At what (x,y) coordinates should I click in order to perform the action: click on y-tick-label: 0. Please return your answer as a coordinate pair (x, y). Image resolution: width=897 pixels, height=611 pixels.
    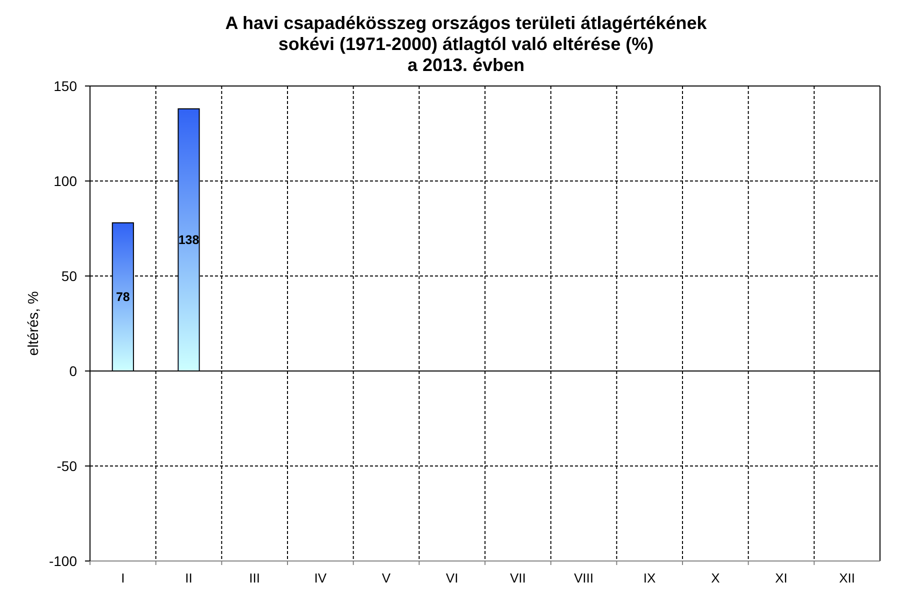
    Looking at the image, I should click on (73, 371).